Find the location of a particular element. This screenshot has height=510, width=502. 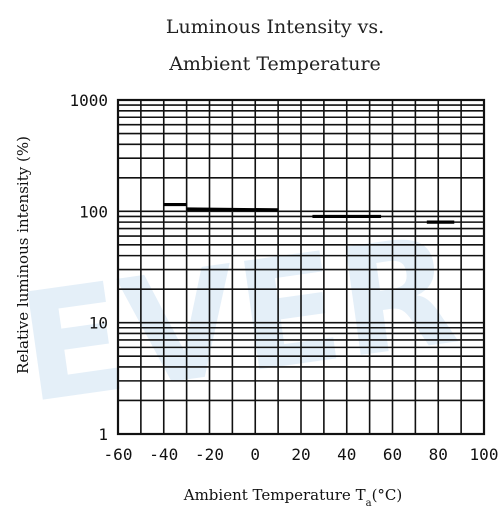

y-axis-label: Relative luminous intensity (%) is located at coordinates (23, 255).